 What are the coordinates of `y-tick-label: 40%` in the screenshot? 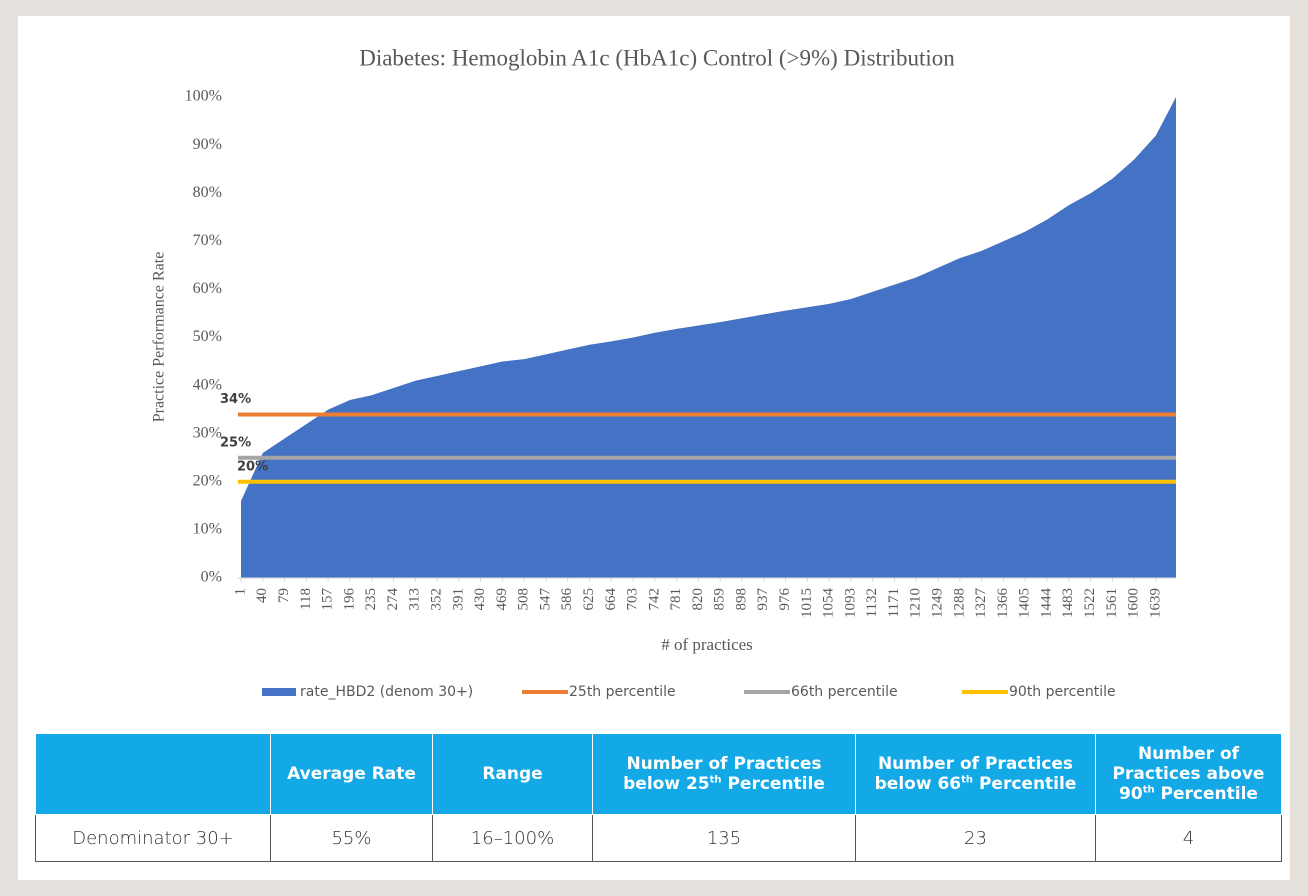 It's located at (207, 384).